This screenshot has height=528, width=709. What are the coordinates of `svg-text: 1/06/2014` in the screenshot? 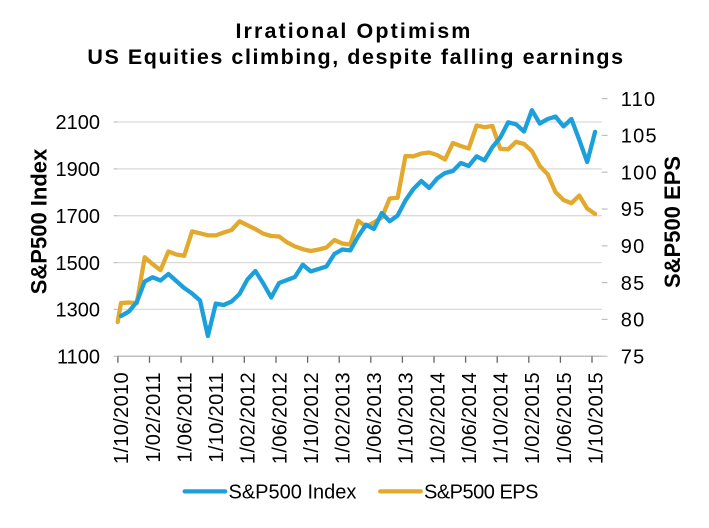 It's located at (470, 418).